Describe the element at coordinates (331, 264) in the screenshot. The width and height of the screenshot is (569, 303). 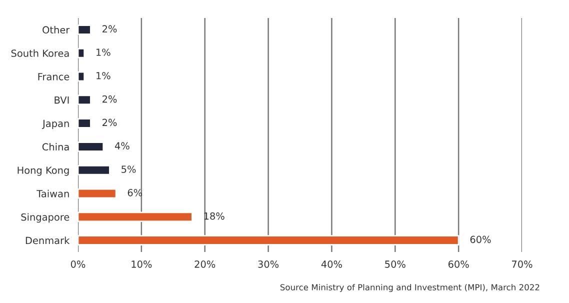
I see `x-tick-label: 40%` at that location.